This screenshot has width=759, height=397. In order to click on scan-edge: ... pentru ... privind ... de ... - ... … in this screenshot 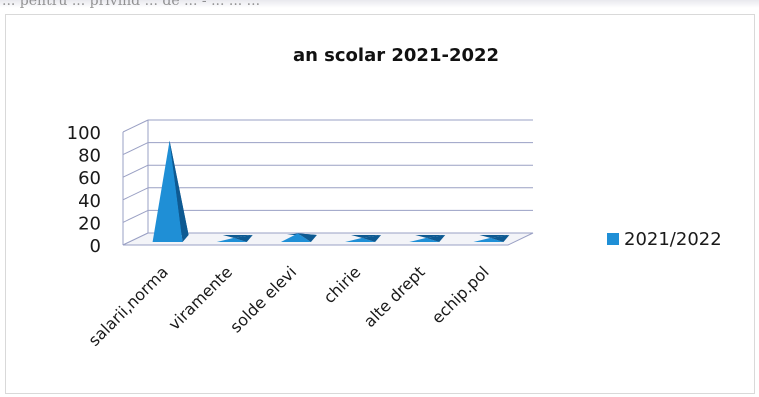, I will do `click(379, 4)`.